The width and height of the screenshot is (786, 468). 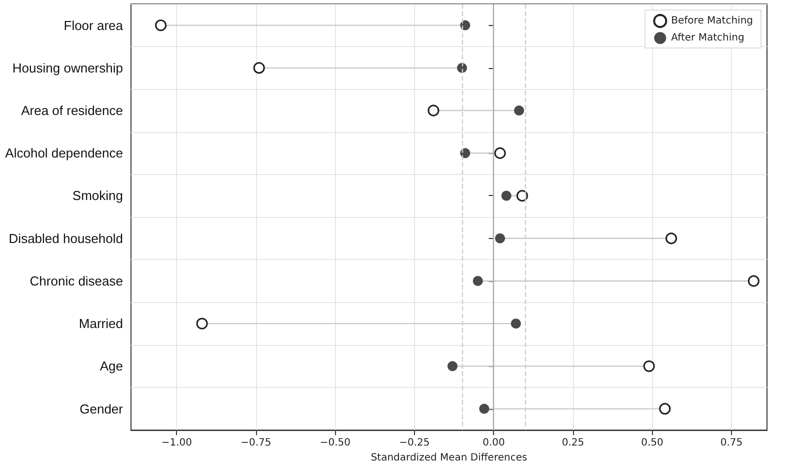 What do you see at coordinates (335, 443) in the screenshot?
I see `x-tick-label: −0.50` at bounding box center [335, 443].